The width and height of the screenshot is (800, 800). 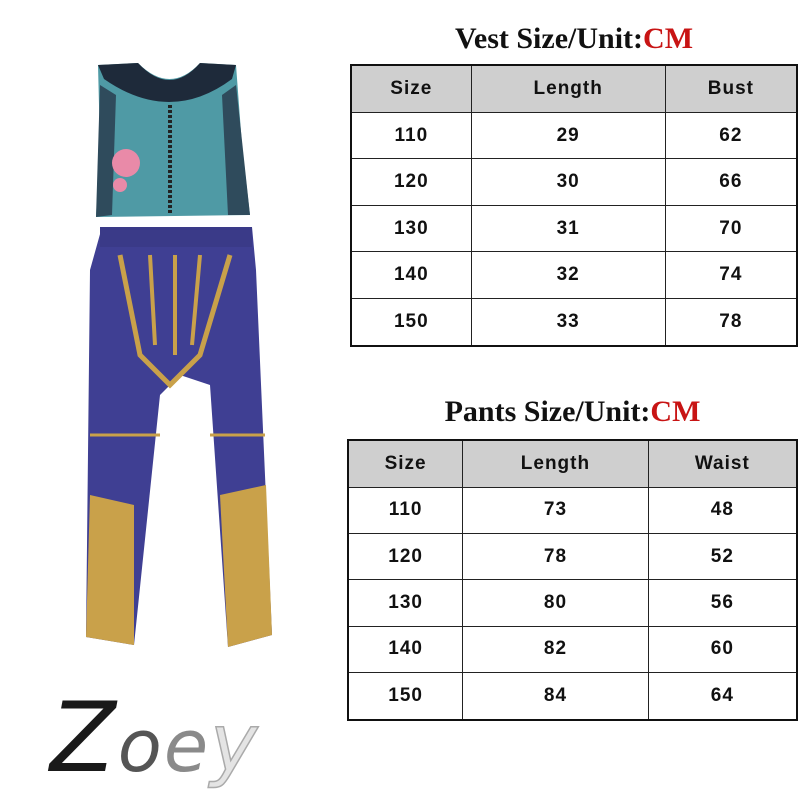 I want to click on table-row: 120 78 52, so click(x=572, y=557).